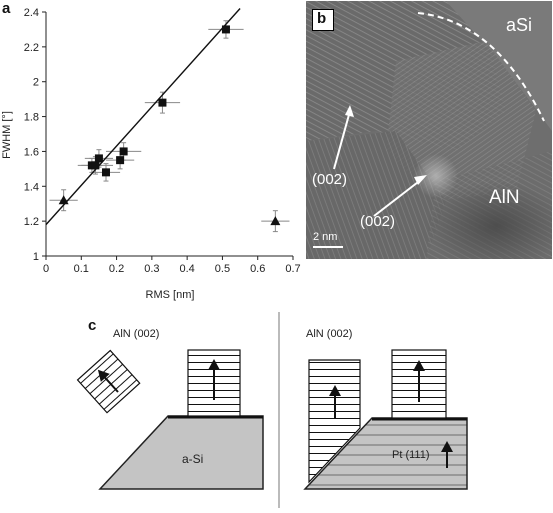  What do you see at coordinates (151, 269) in the screenshot?
I see `x-tick-label: 0.3` at bounding box center [151, 269].